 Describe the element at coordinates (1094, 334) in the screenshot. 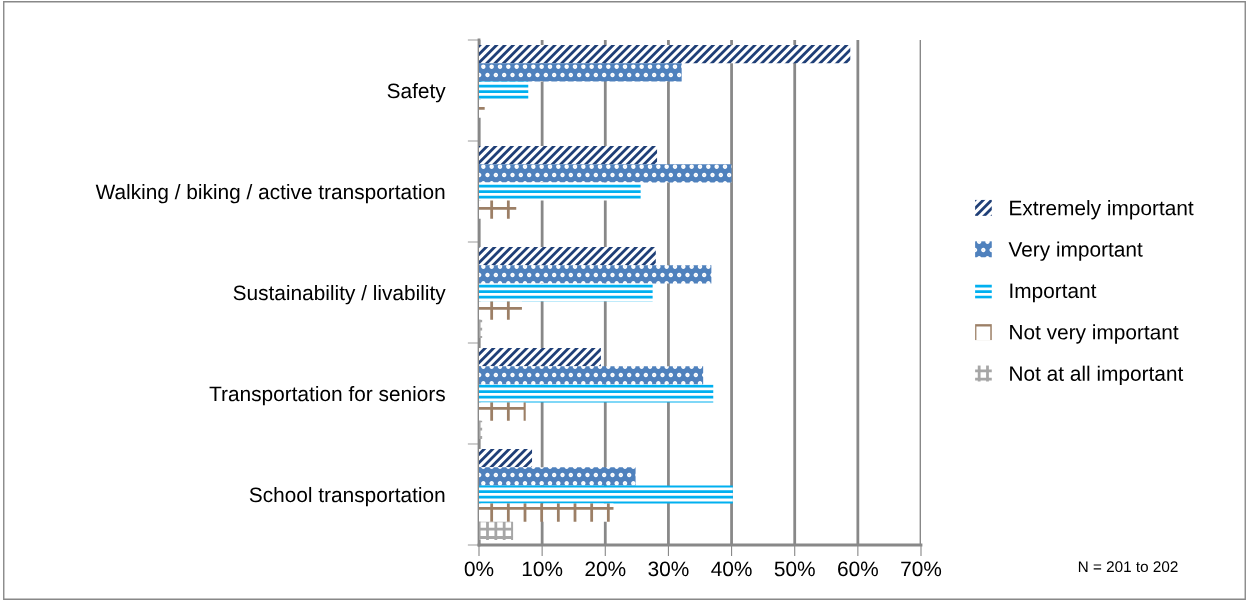

I see `legend-label: Not very important` at that location.